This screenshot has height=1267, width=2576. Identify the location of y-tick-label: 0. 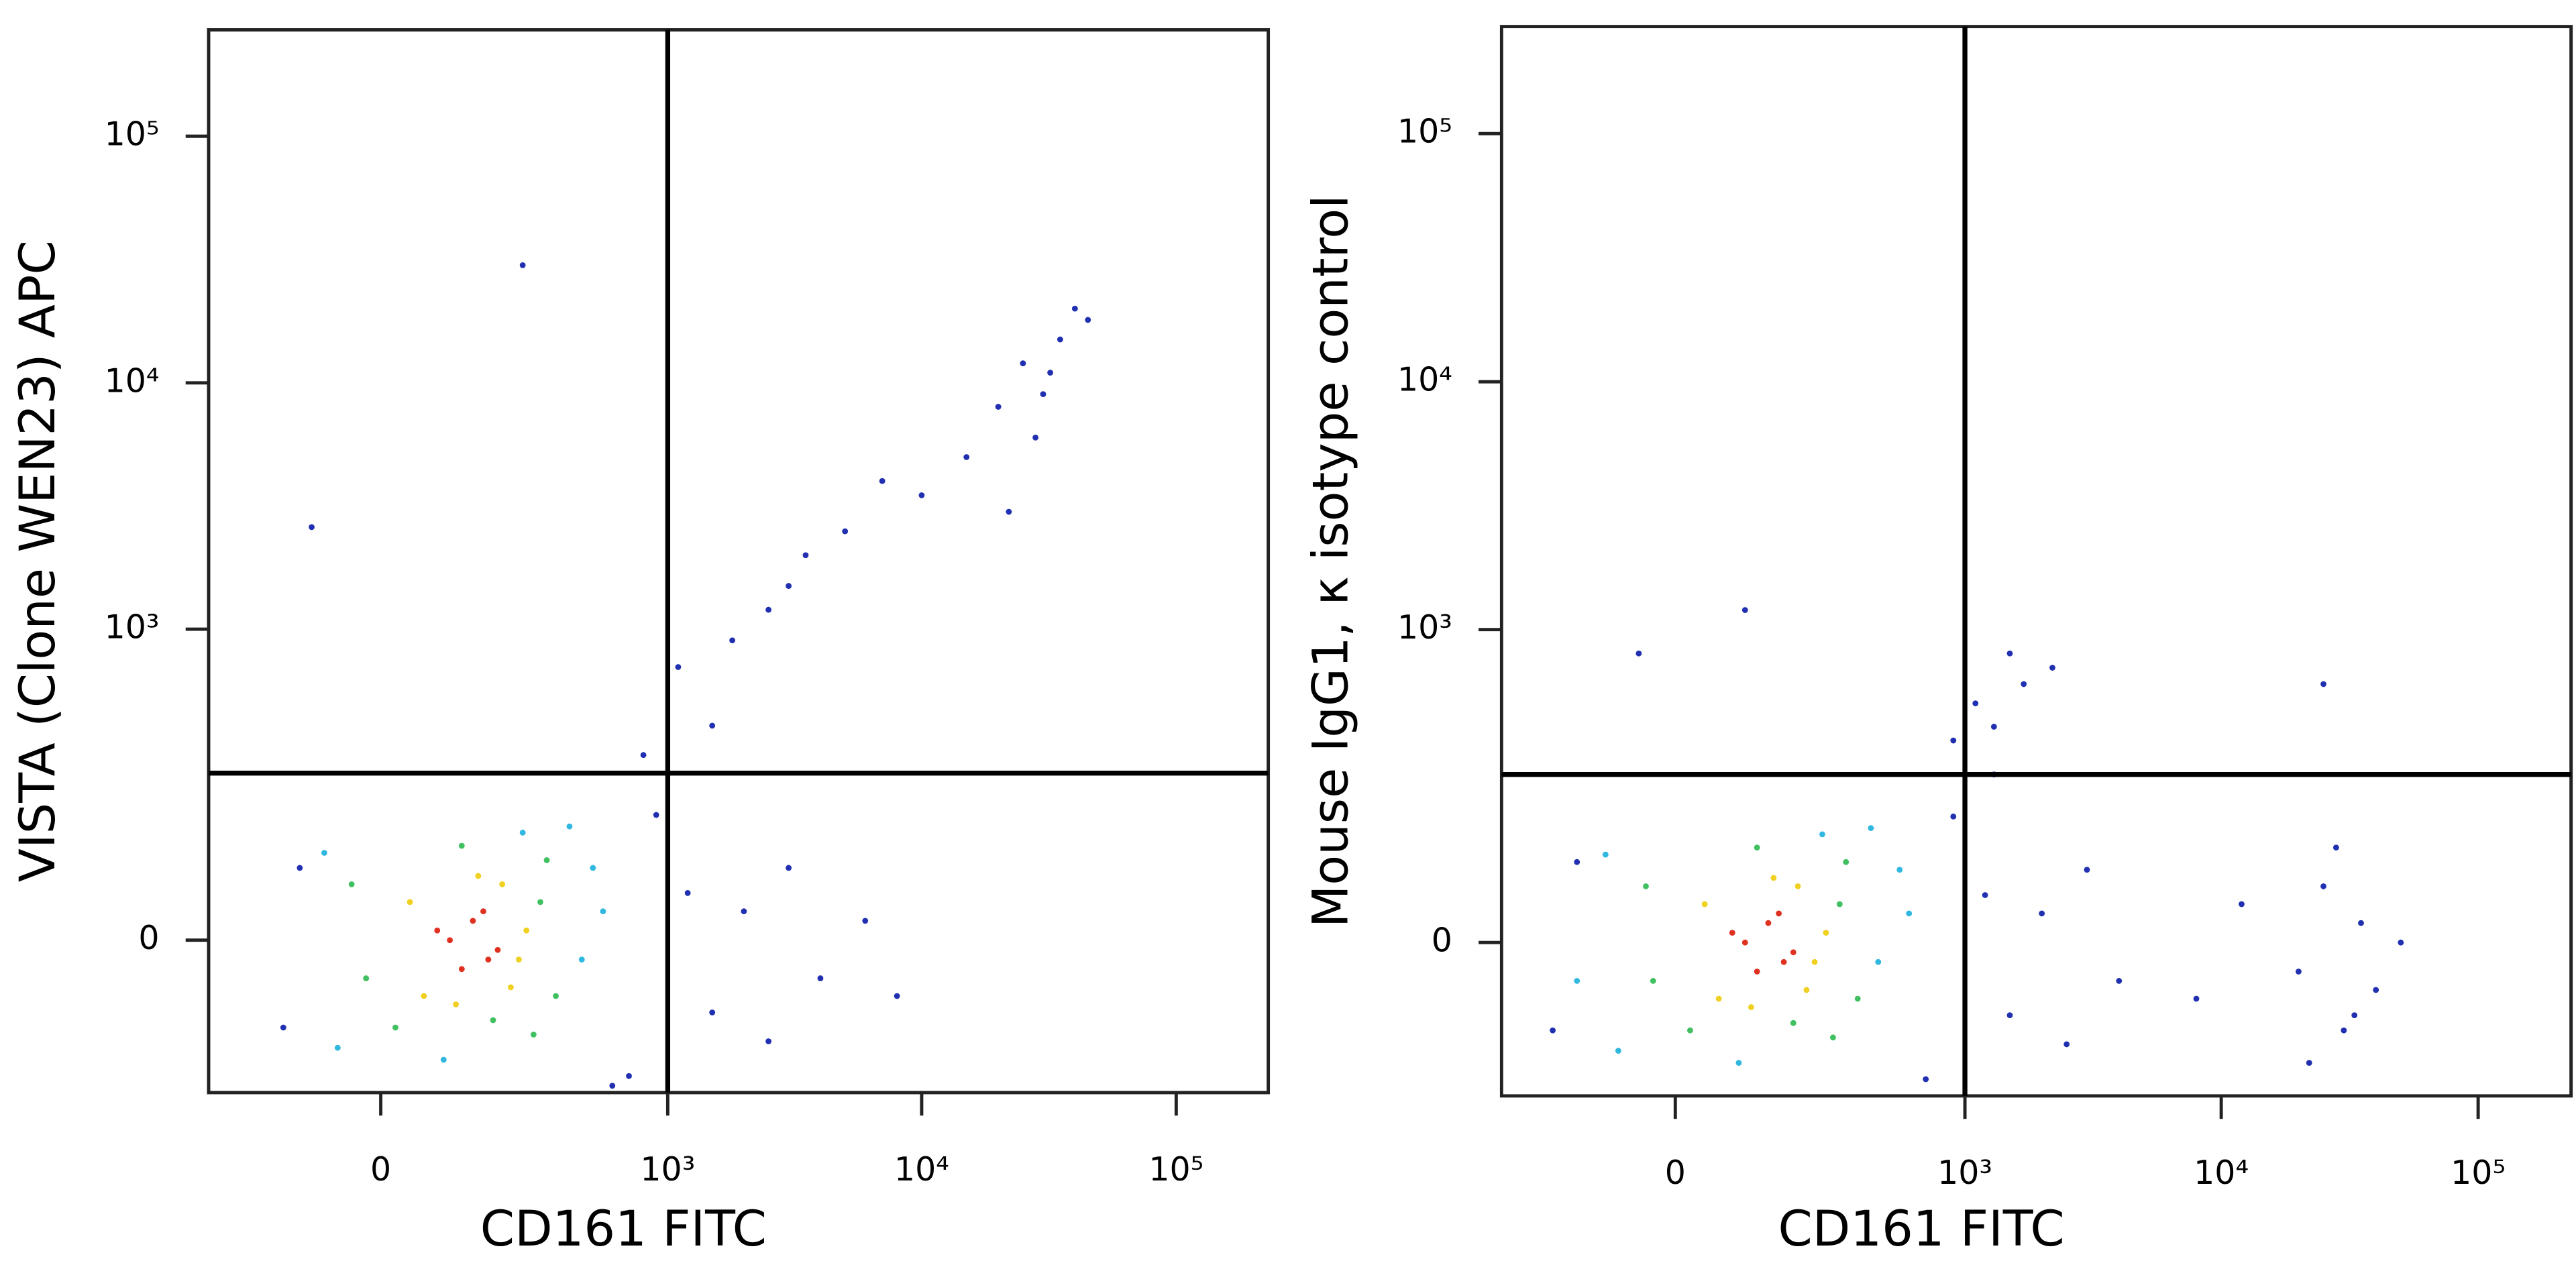
(148, 938).